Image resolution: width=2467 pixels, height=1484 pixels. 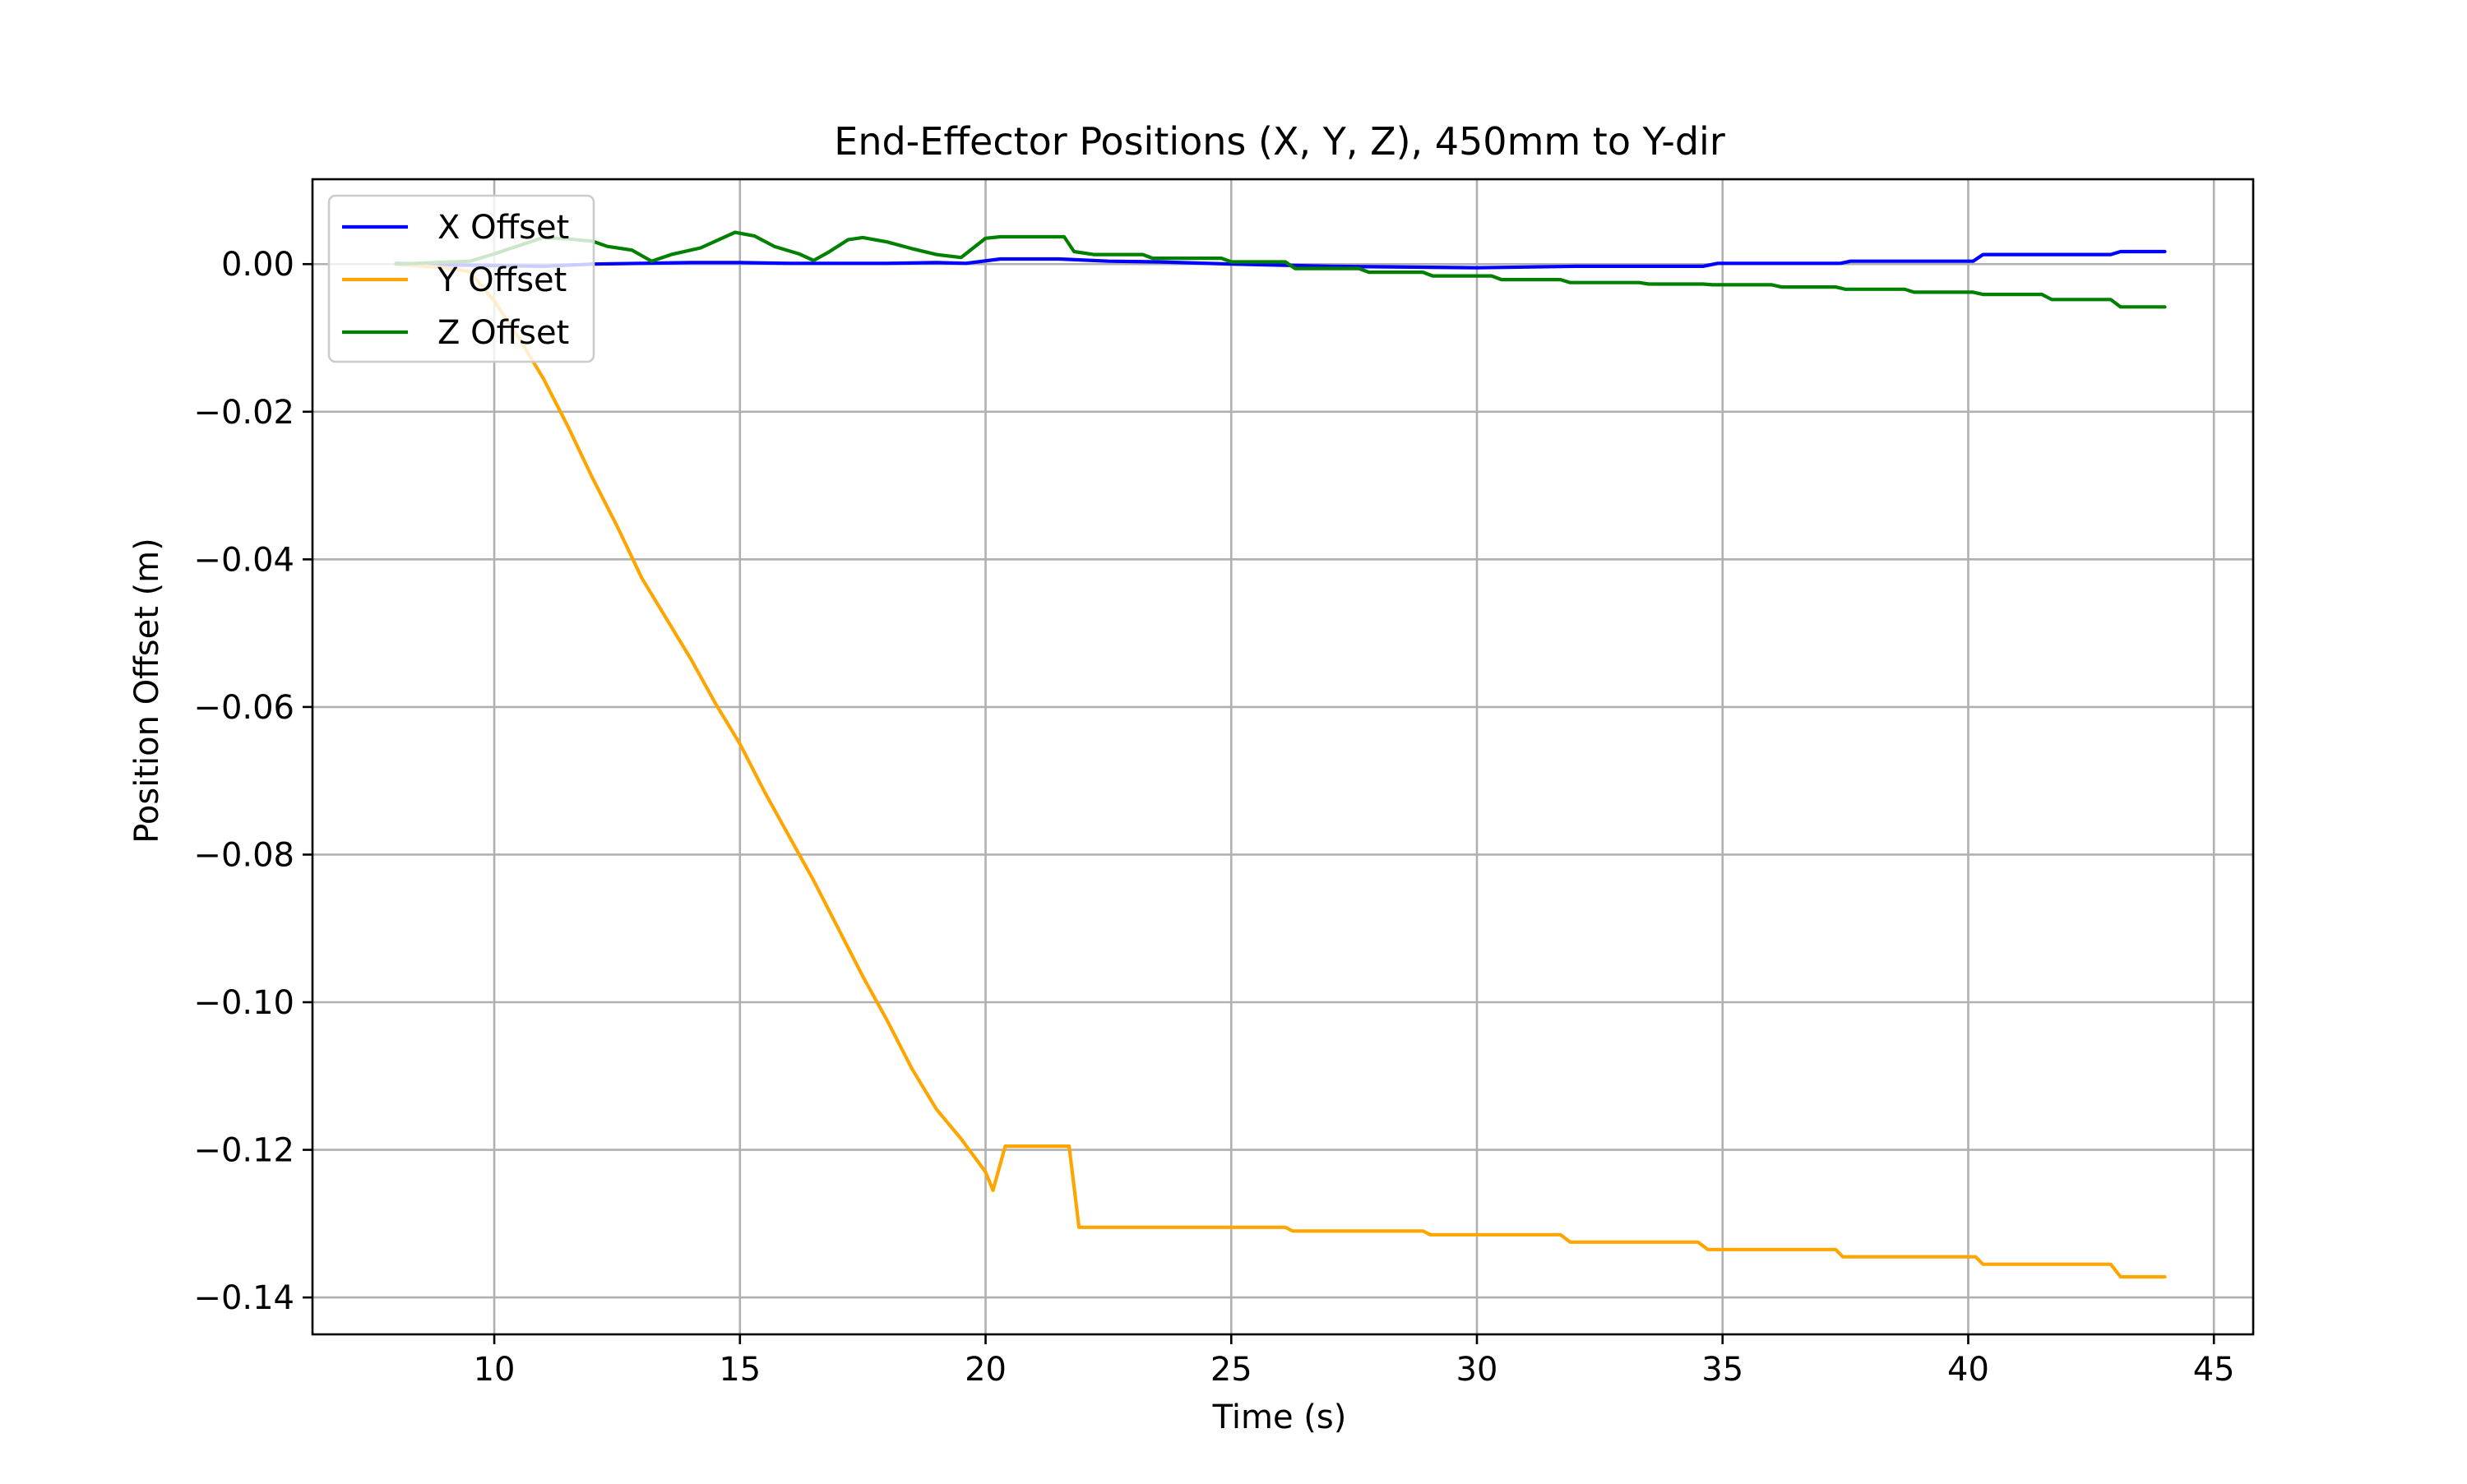 I want to click on y-tick-label: 0.00, so click(x=258, y=265).